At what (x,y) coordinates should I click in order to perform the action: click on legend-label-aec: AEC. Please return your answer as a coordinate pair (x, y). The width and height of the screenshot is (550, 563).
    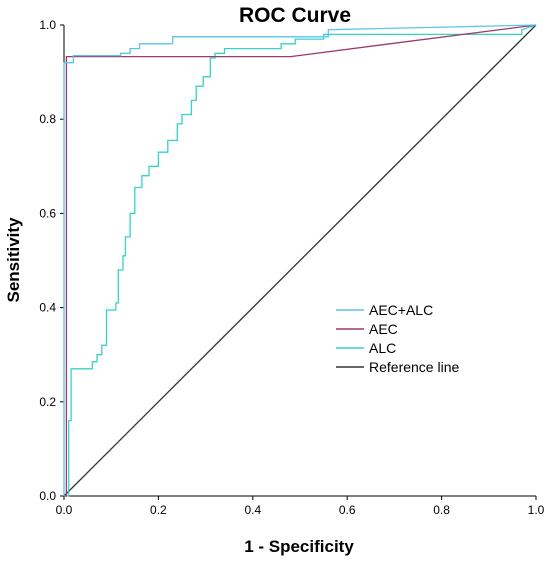
    Looking at the image, I should click on (383, 329).